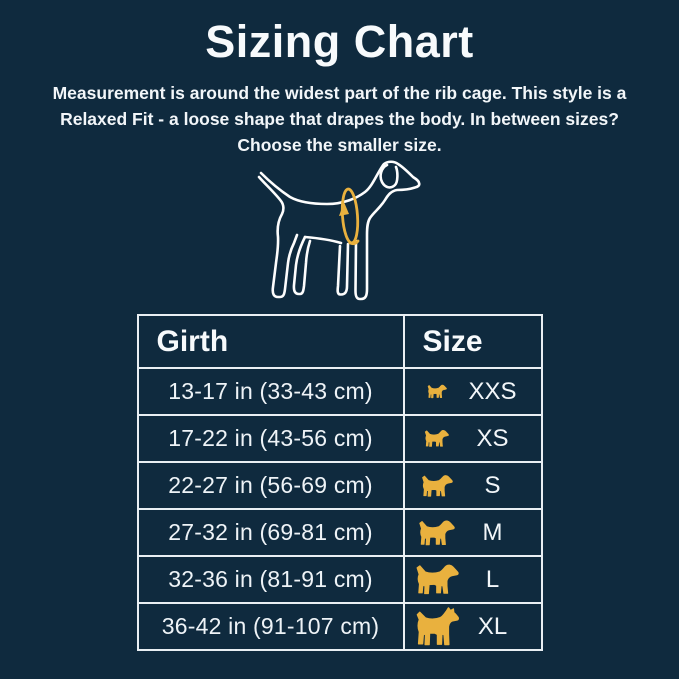  What do you see at coordinates (339, 145) in the screenshot?
I see `subtitle-line-3: Choose the smaller size.` at bounding box center [339, 145].